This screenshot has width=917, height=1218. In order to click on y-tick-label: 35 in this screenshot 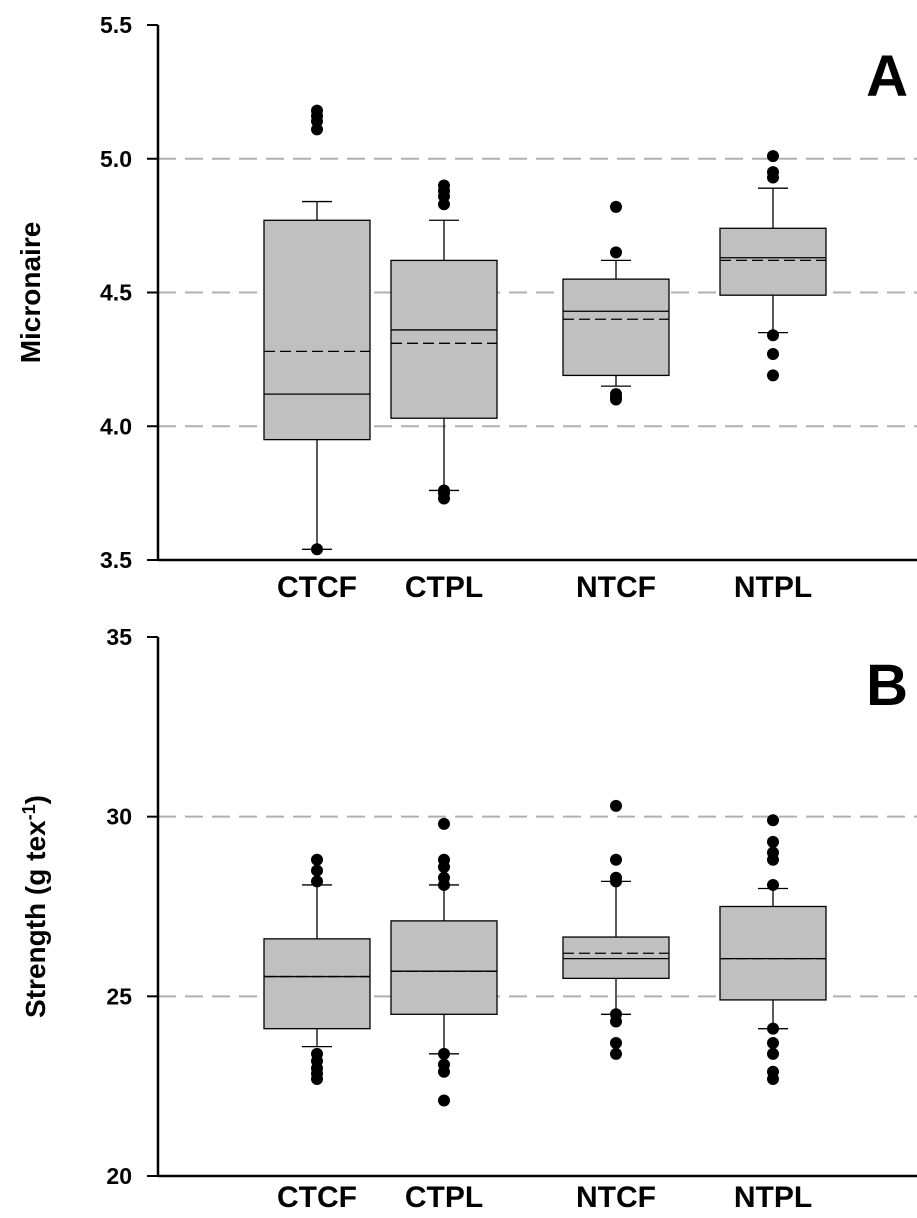, I will do `click(119, 637)`.